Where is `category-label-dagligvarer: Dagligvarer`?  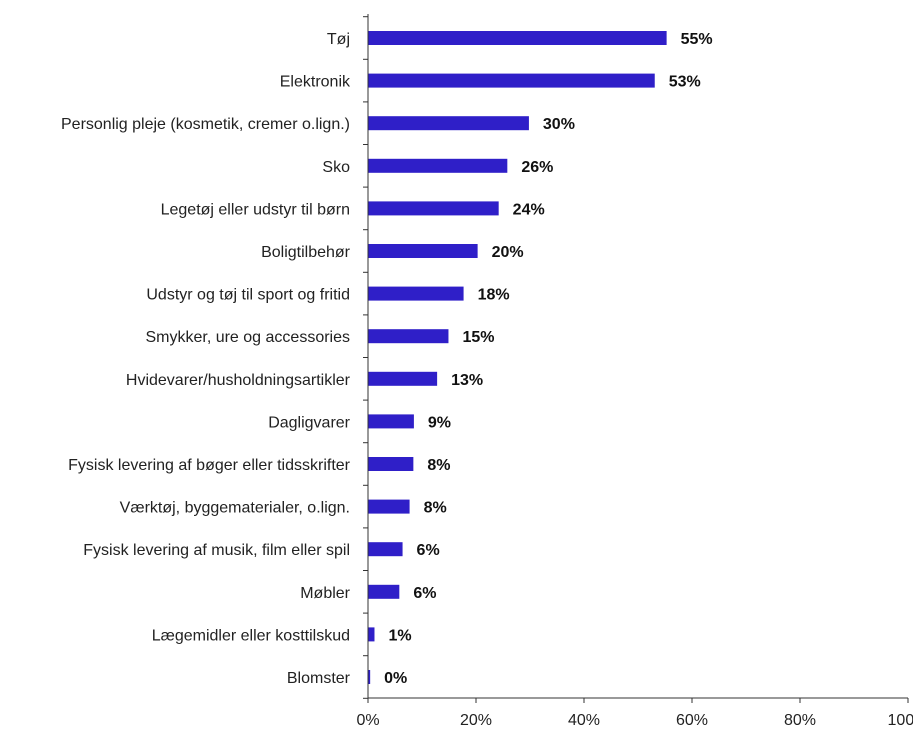
category-label-dagligvarer: Dagligvarer is located at coordinates (309, 422).